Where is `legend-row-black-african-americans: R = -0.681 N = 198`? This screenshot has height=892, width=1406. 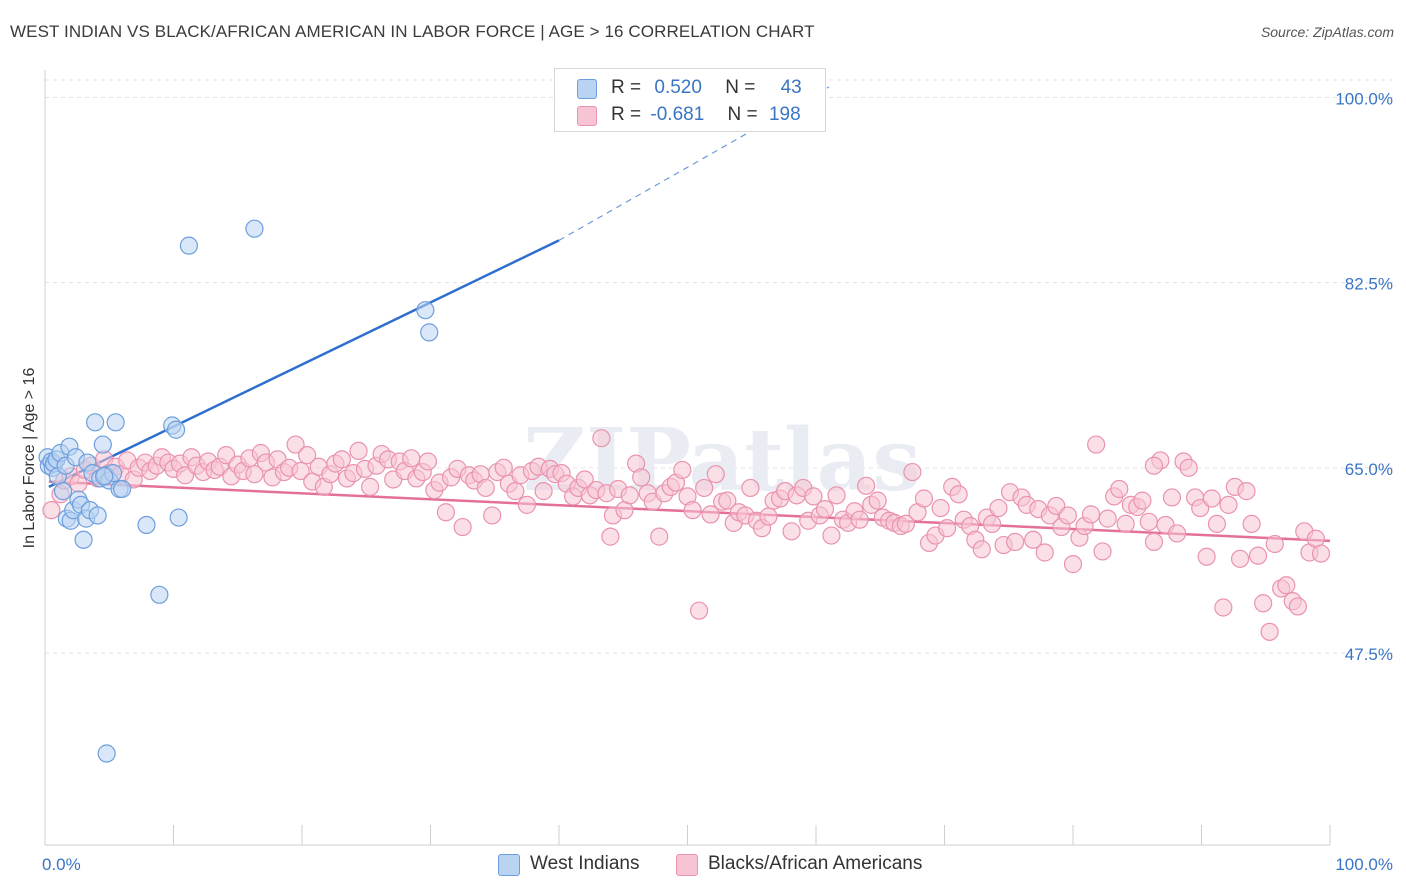
legend-row-black-african-americans: R = -0.681 N = 198 is located at coordinates (690, 115).